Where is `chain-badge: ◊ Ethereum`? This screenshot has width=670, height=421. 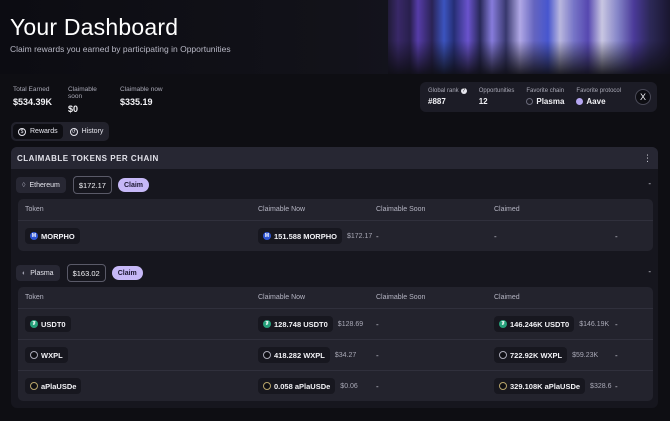 chain-badge: ◊ Ethereum is located at coordinates (41, 185).